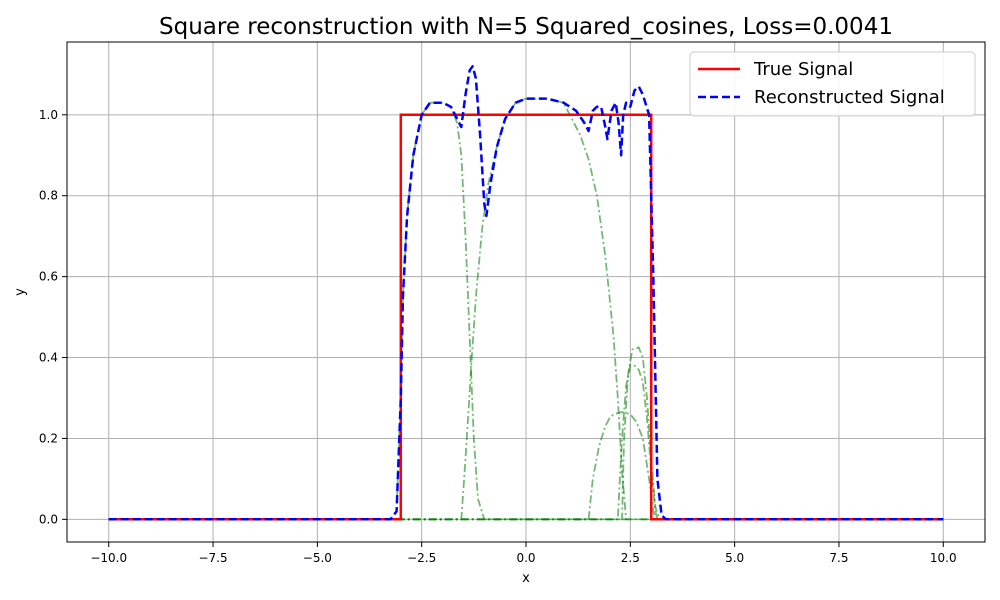 The height and width of the screenshot is (600, 1000). What do you see at coordinates (526, 578) in the screenshot?
I see `x-axis-label: x` at bounding box center [526, 578].